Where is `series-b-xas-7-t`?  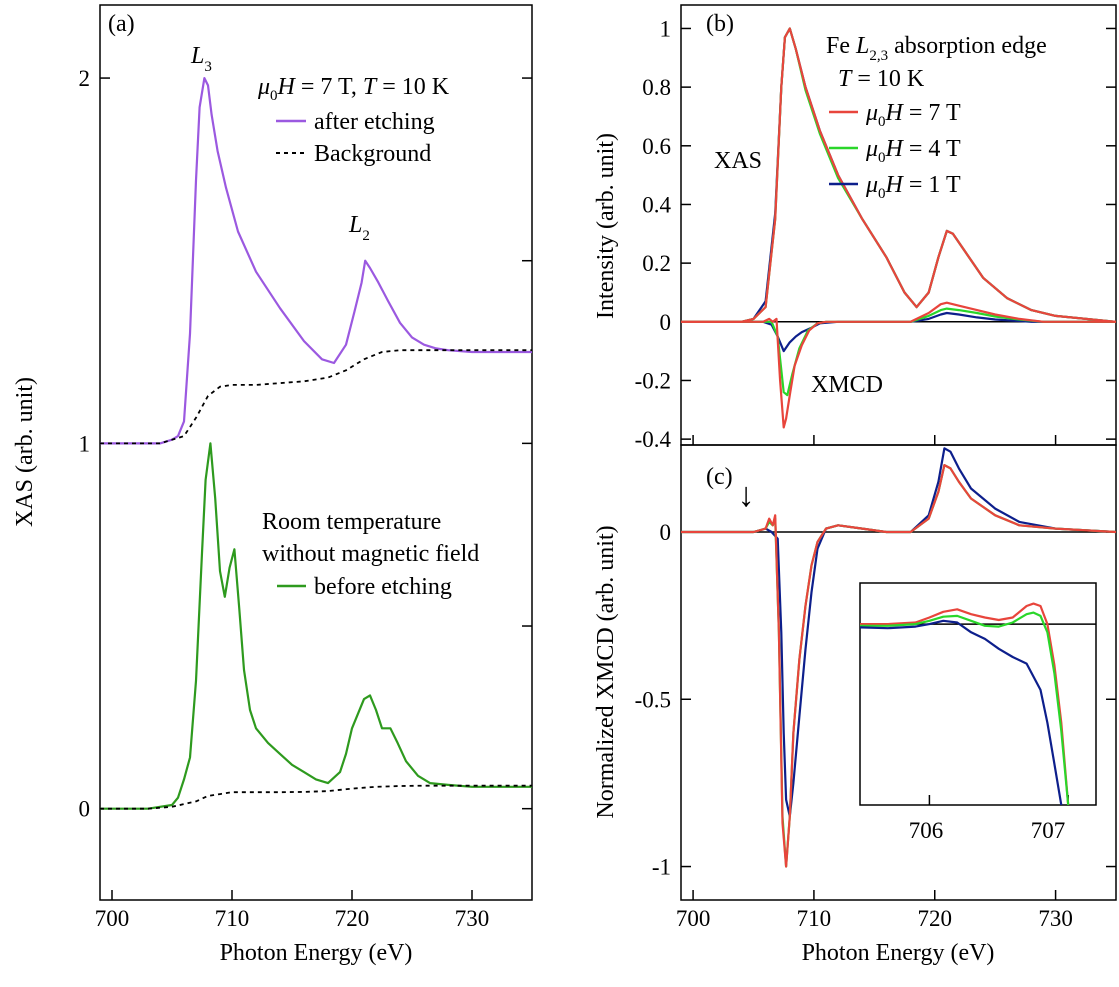
series-b-xas-7-t is located at coordinates (899, 175).